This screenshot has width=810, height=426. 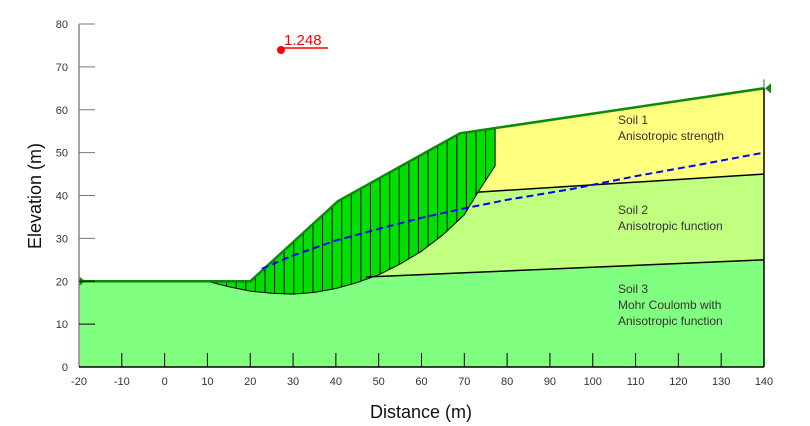 What do you see at coordinates (670, 321) in the screenshot?
I see `soil3-description-line2: Anisotropic function` at bounding box center [670, 321].